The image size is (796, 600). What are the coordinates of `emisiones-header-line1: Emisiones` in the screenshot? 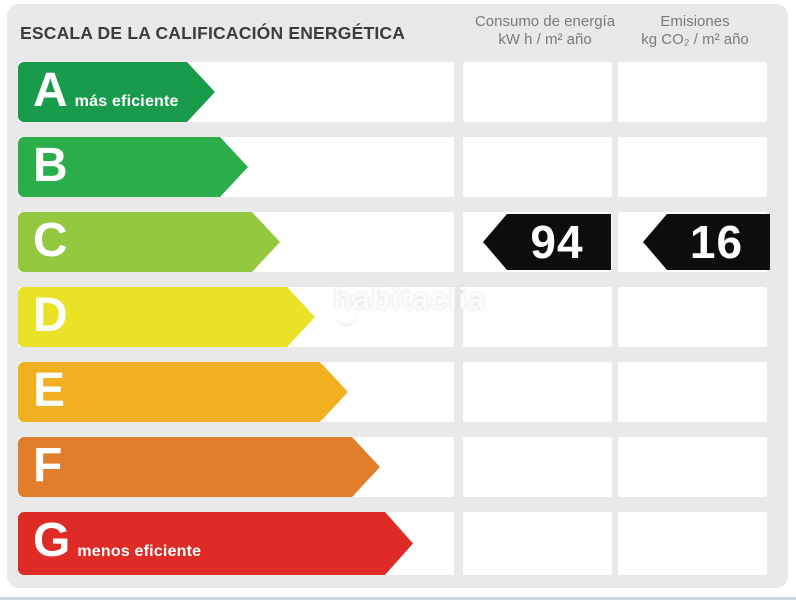 It's located at (695, 21).